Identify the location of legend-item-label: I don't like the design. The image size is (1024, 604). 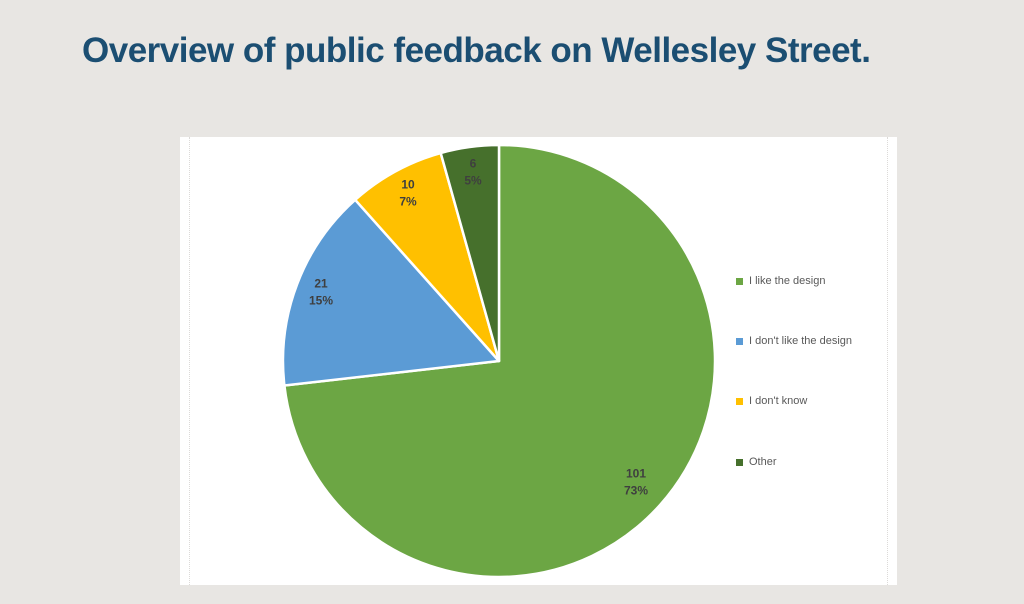
(801, 341).